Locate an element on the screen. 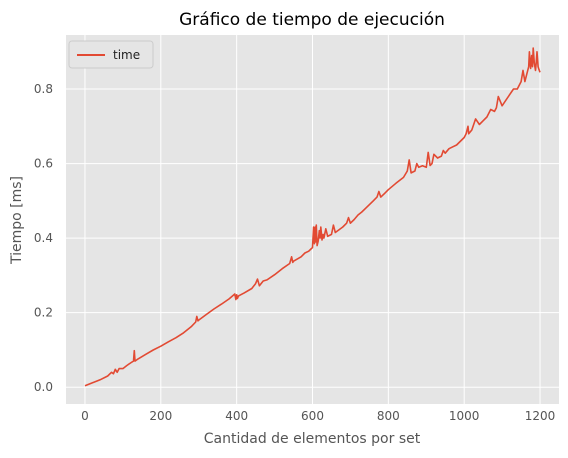 This screenshot has height=458, width=568. x-tick-label: 800 is located at coordinates (388, 416).